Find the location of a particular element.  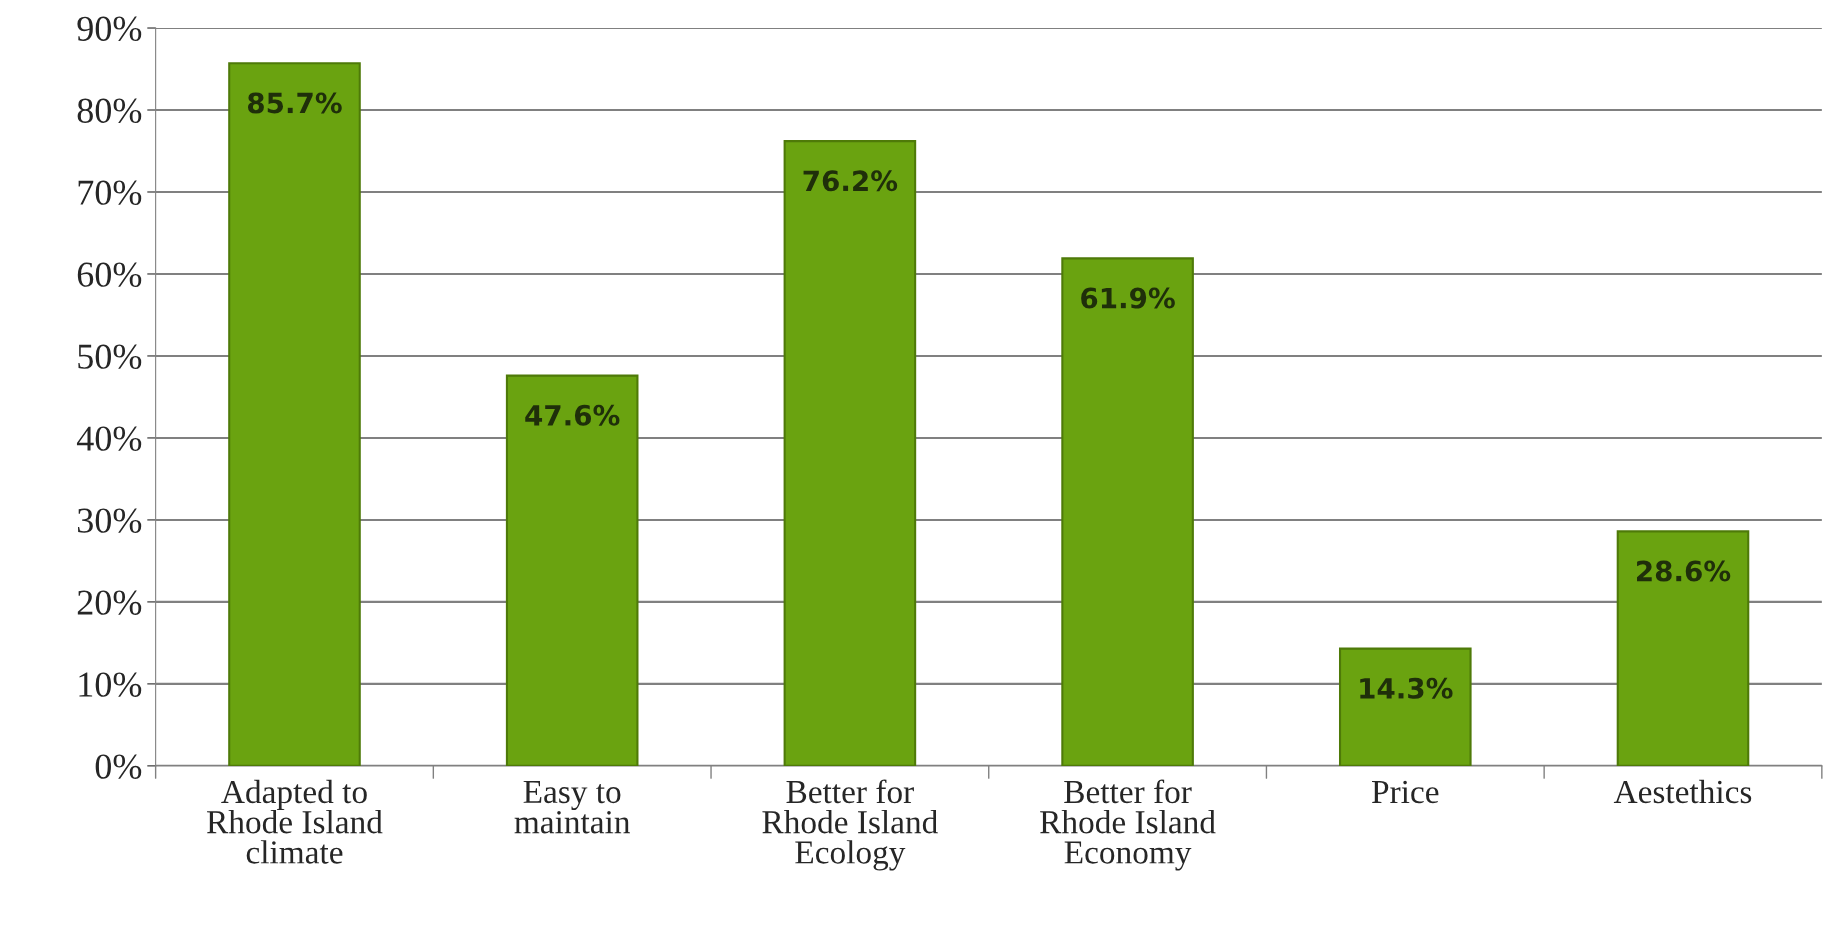

y-tick-label: 90% is located at coordinates (109, 29).